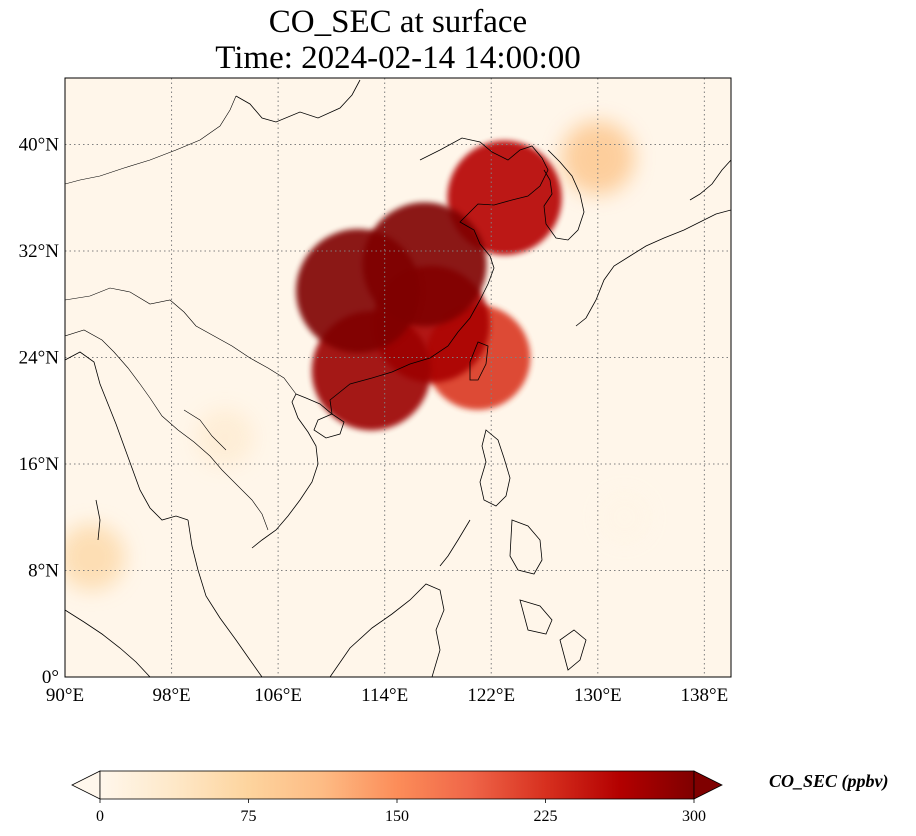  I want to click on colorbar-tick-label: 225, so click(546, 816).